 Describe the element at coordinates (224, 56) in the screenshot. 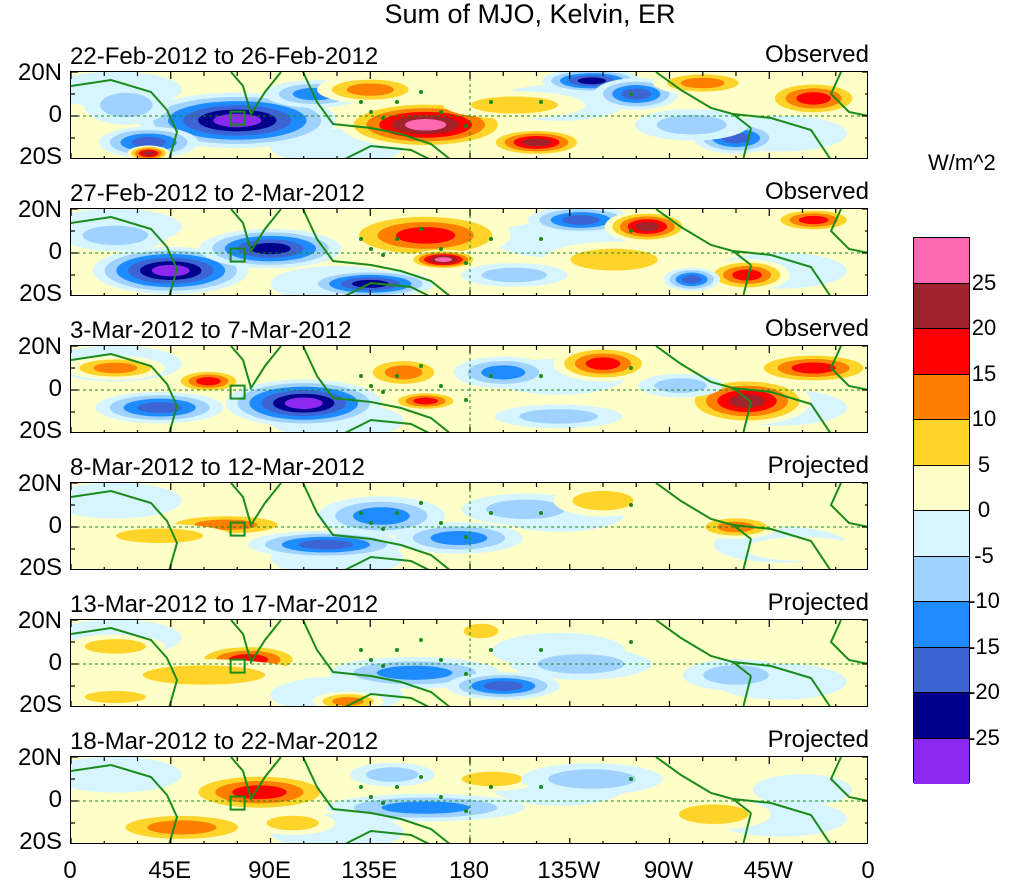

I see `panel-date-label: 22-Feb-2012 to 26-Feb-2012` at that location.